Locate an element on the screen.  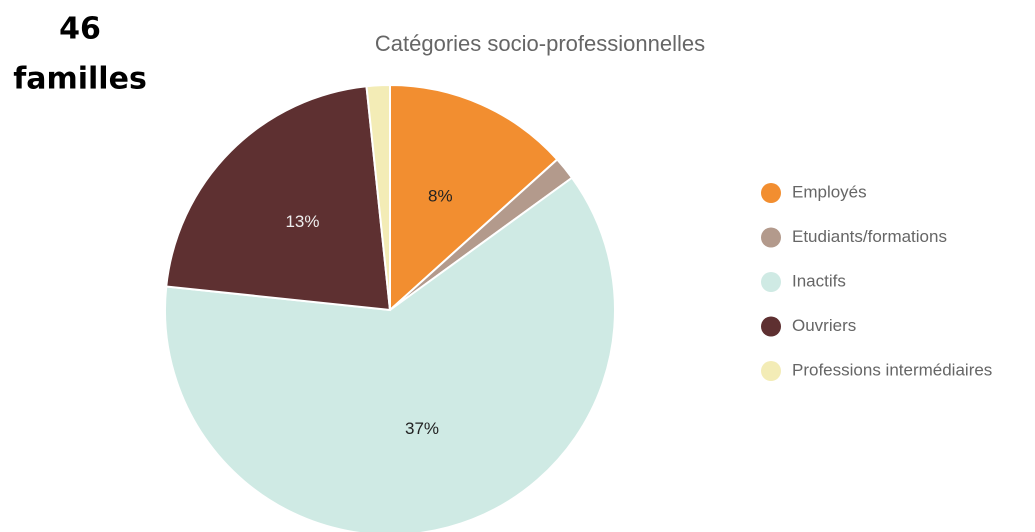
annotation: 46 is located at coordinates (80, 29).